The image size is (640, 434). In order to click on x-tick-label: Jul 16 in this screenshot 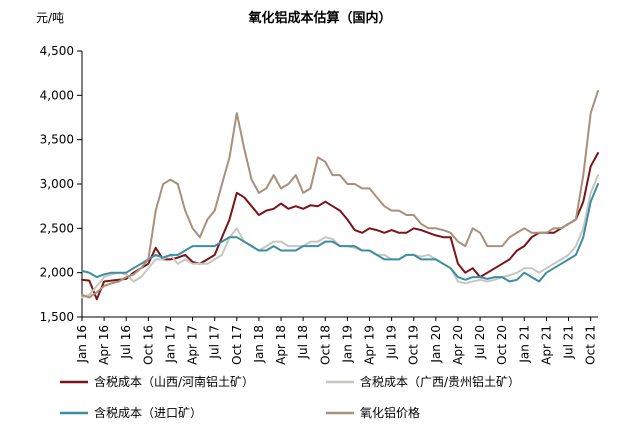, I will do `click(126, 342)`.